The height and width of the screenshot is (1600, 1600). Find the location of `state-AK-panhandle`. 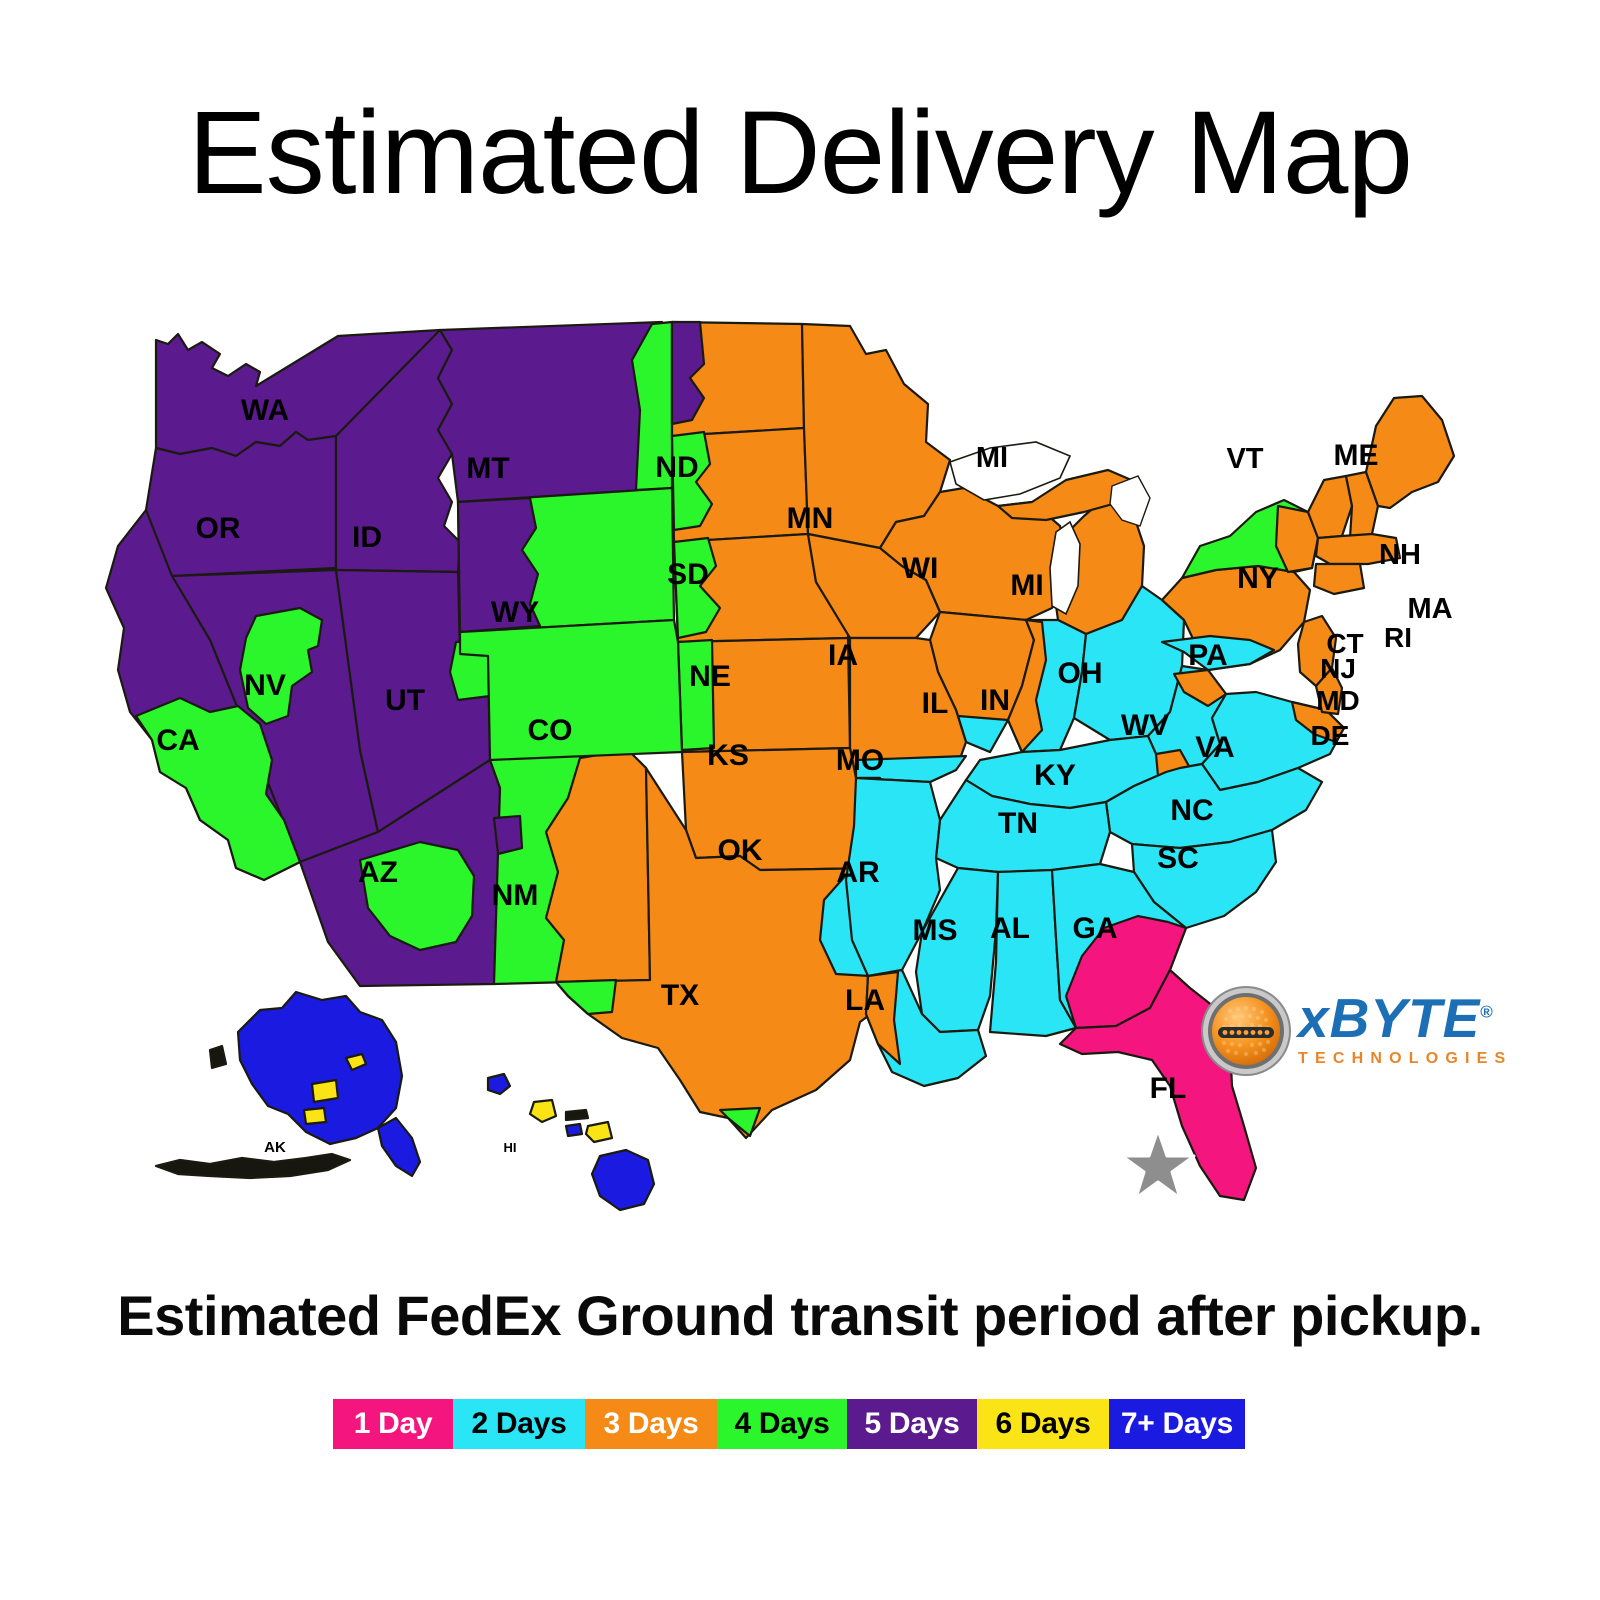

state-AK-panhandle is located at coordinates (399, 1147).